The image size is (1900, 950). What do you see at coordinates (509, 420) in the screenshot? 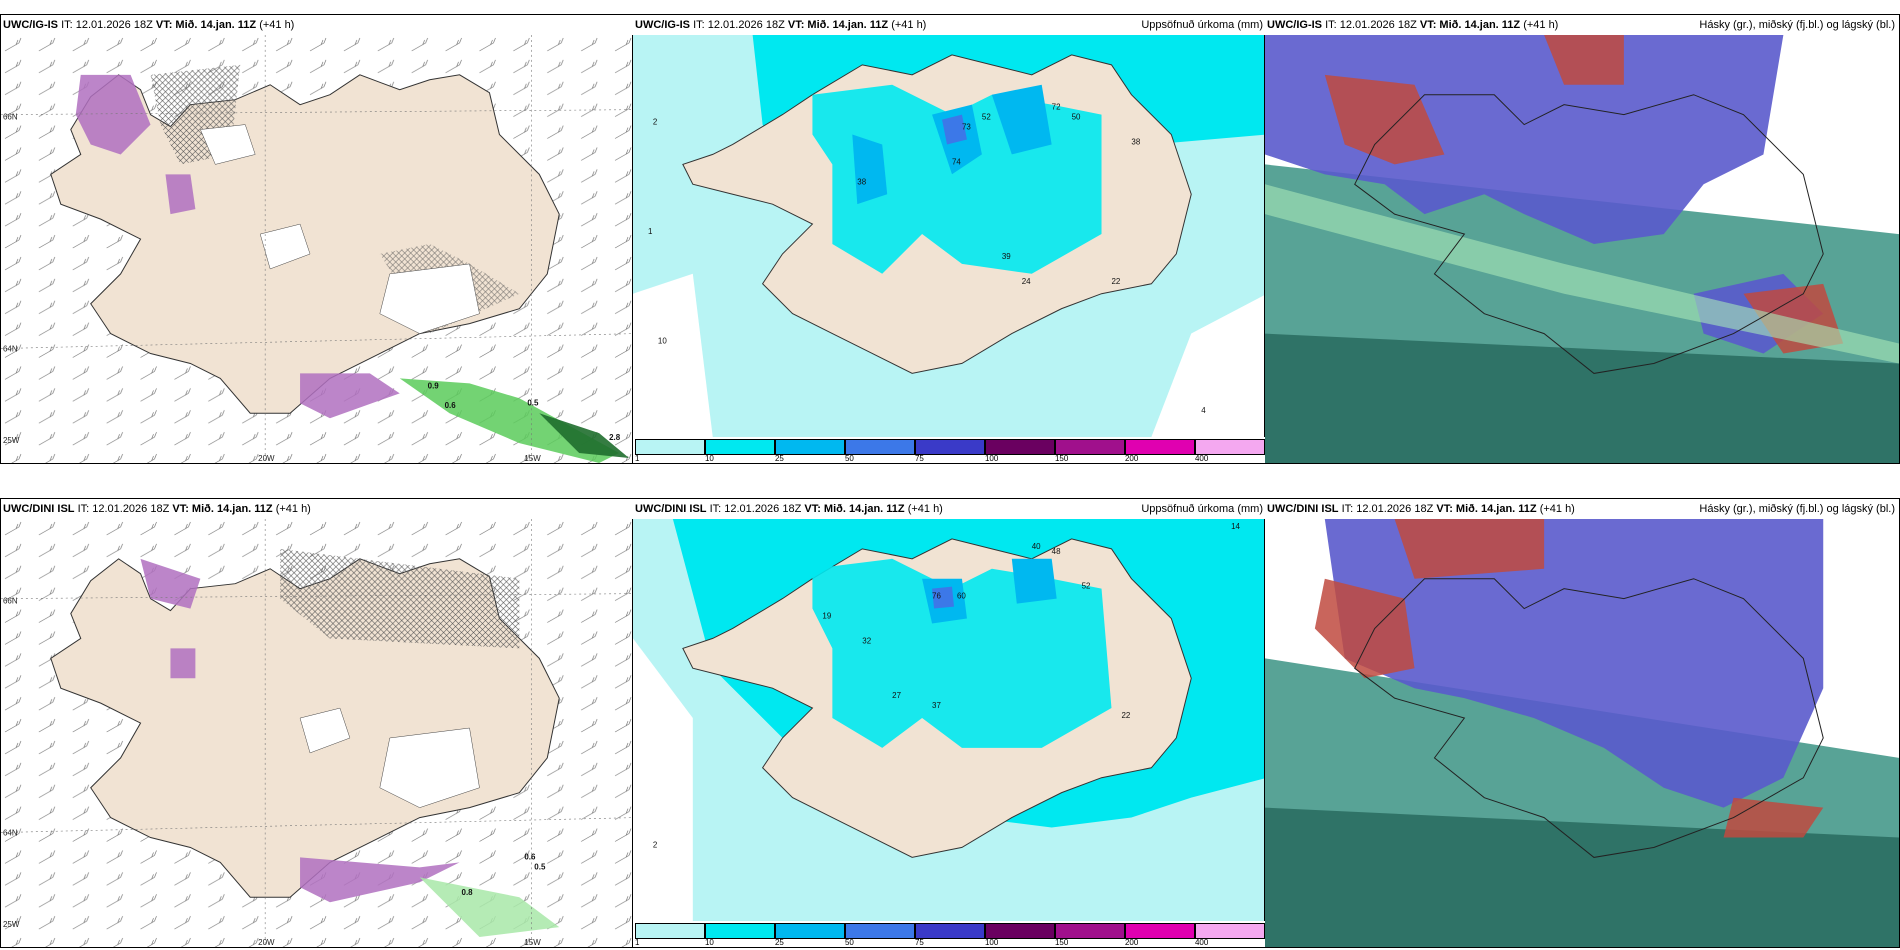
I see `rain-area` at bounding box center [509, 420].